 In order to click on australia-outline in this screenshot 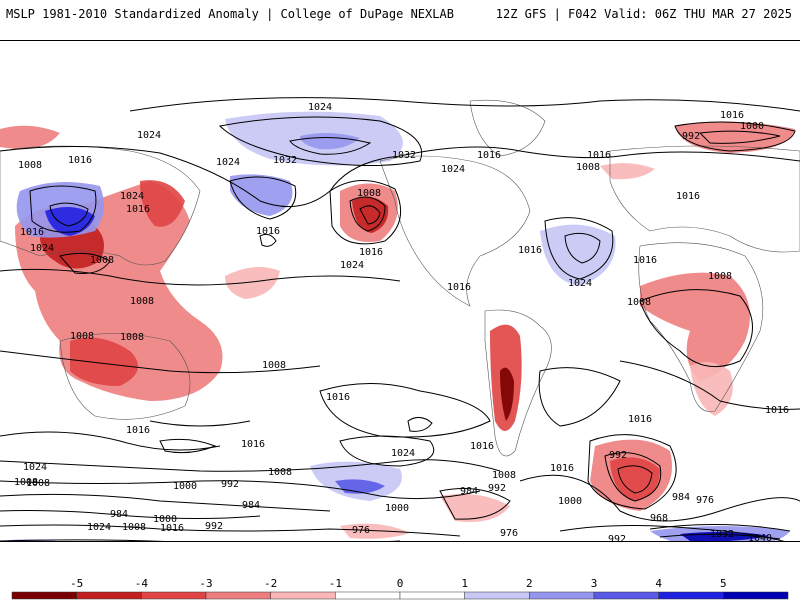, I will do `click(125, 376)`.